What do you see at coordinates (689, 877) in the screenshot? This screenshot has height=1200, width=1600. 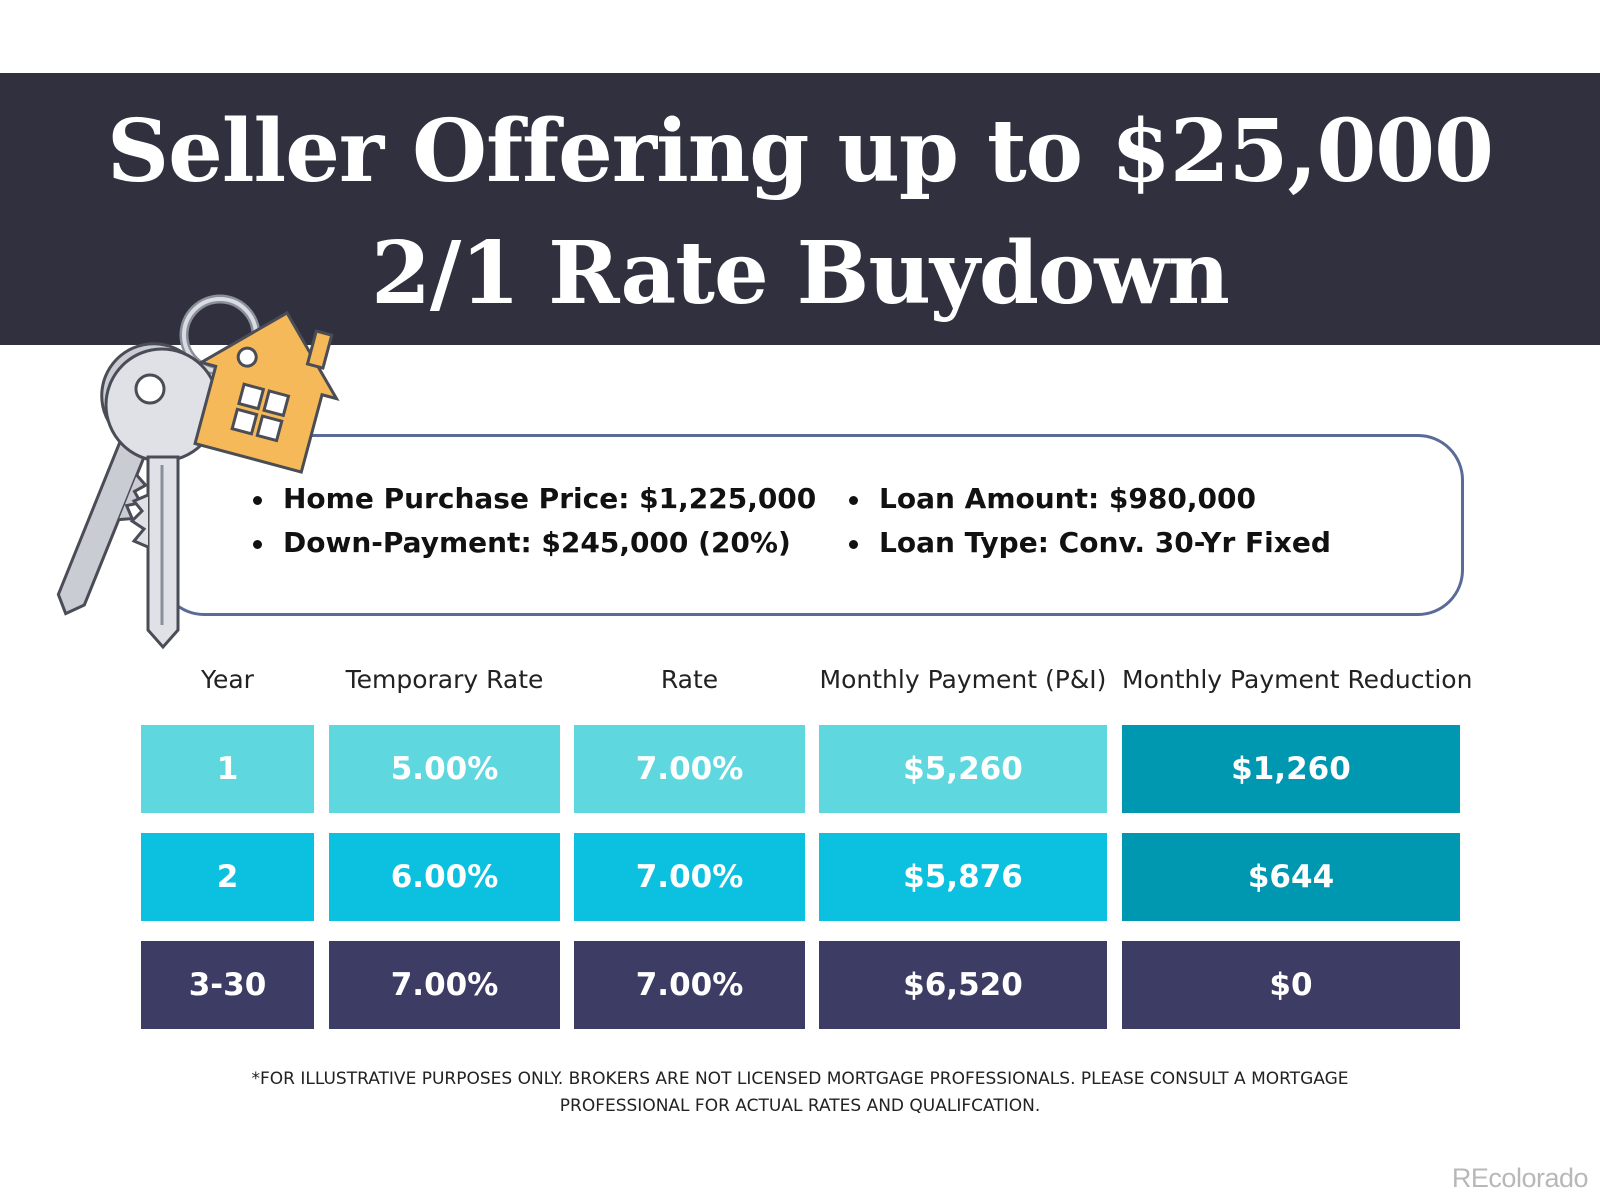 I see `row2-rate: 7.00%` at bounding box center [689, 877].